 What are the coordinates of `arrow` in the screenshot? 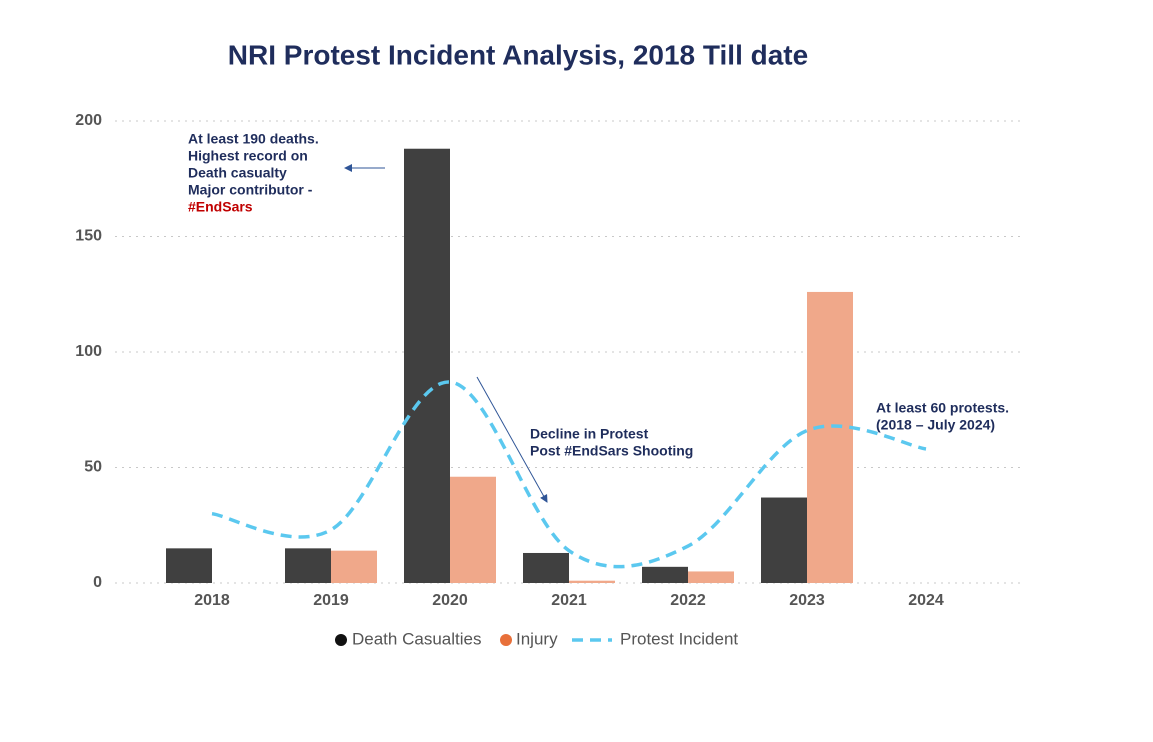 It's located at (512, 439).